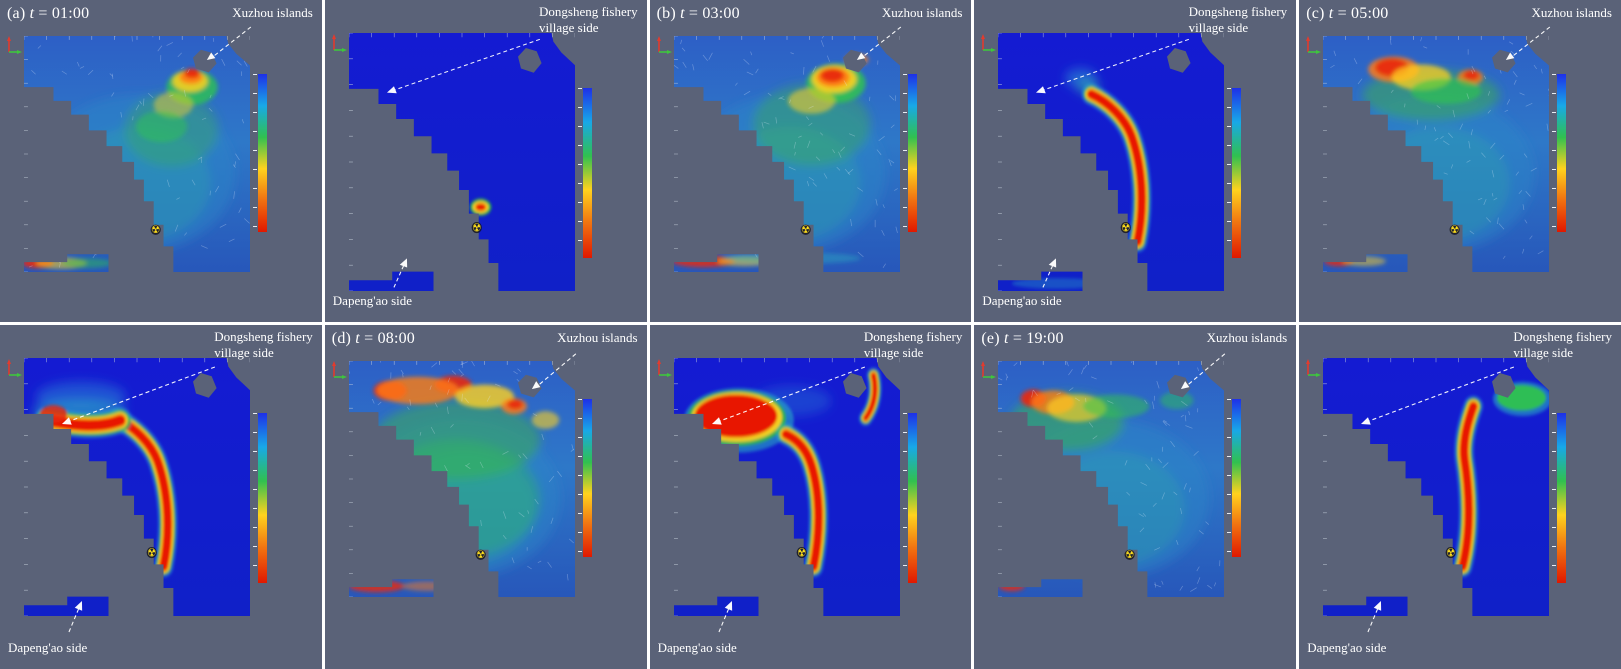 The height and width of the screenshot is (669, 1621). I want to click on panel-time-label: (e) t = 19:00, so click(1022, 339).